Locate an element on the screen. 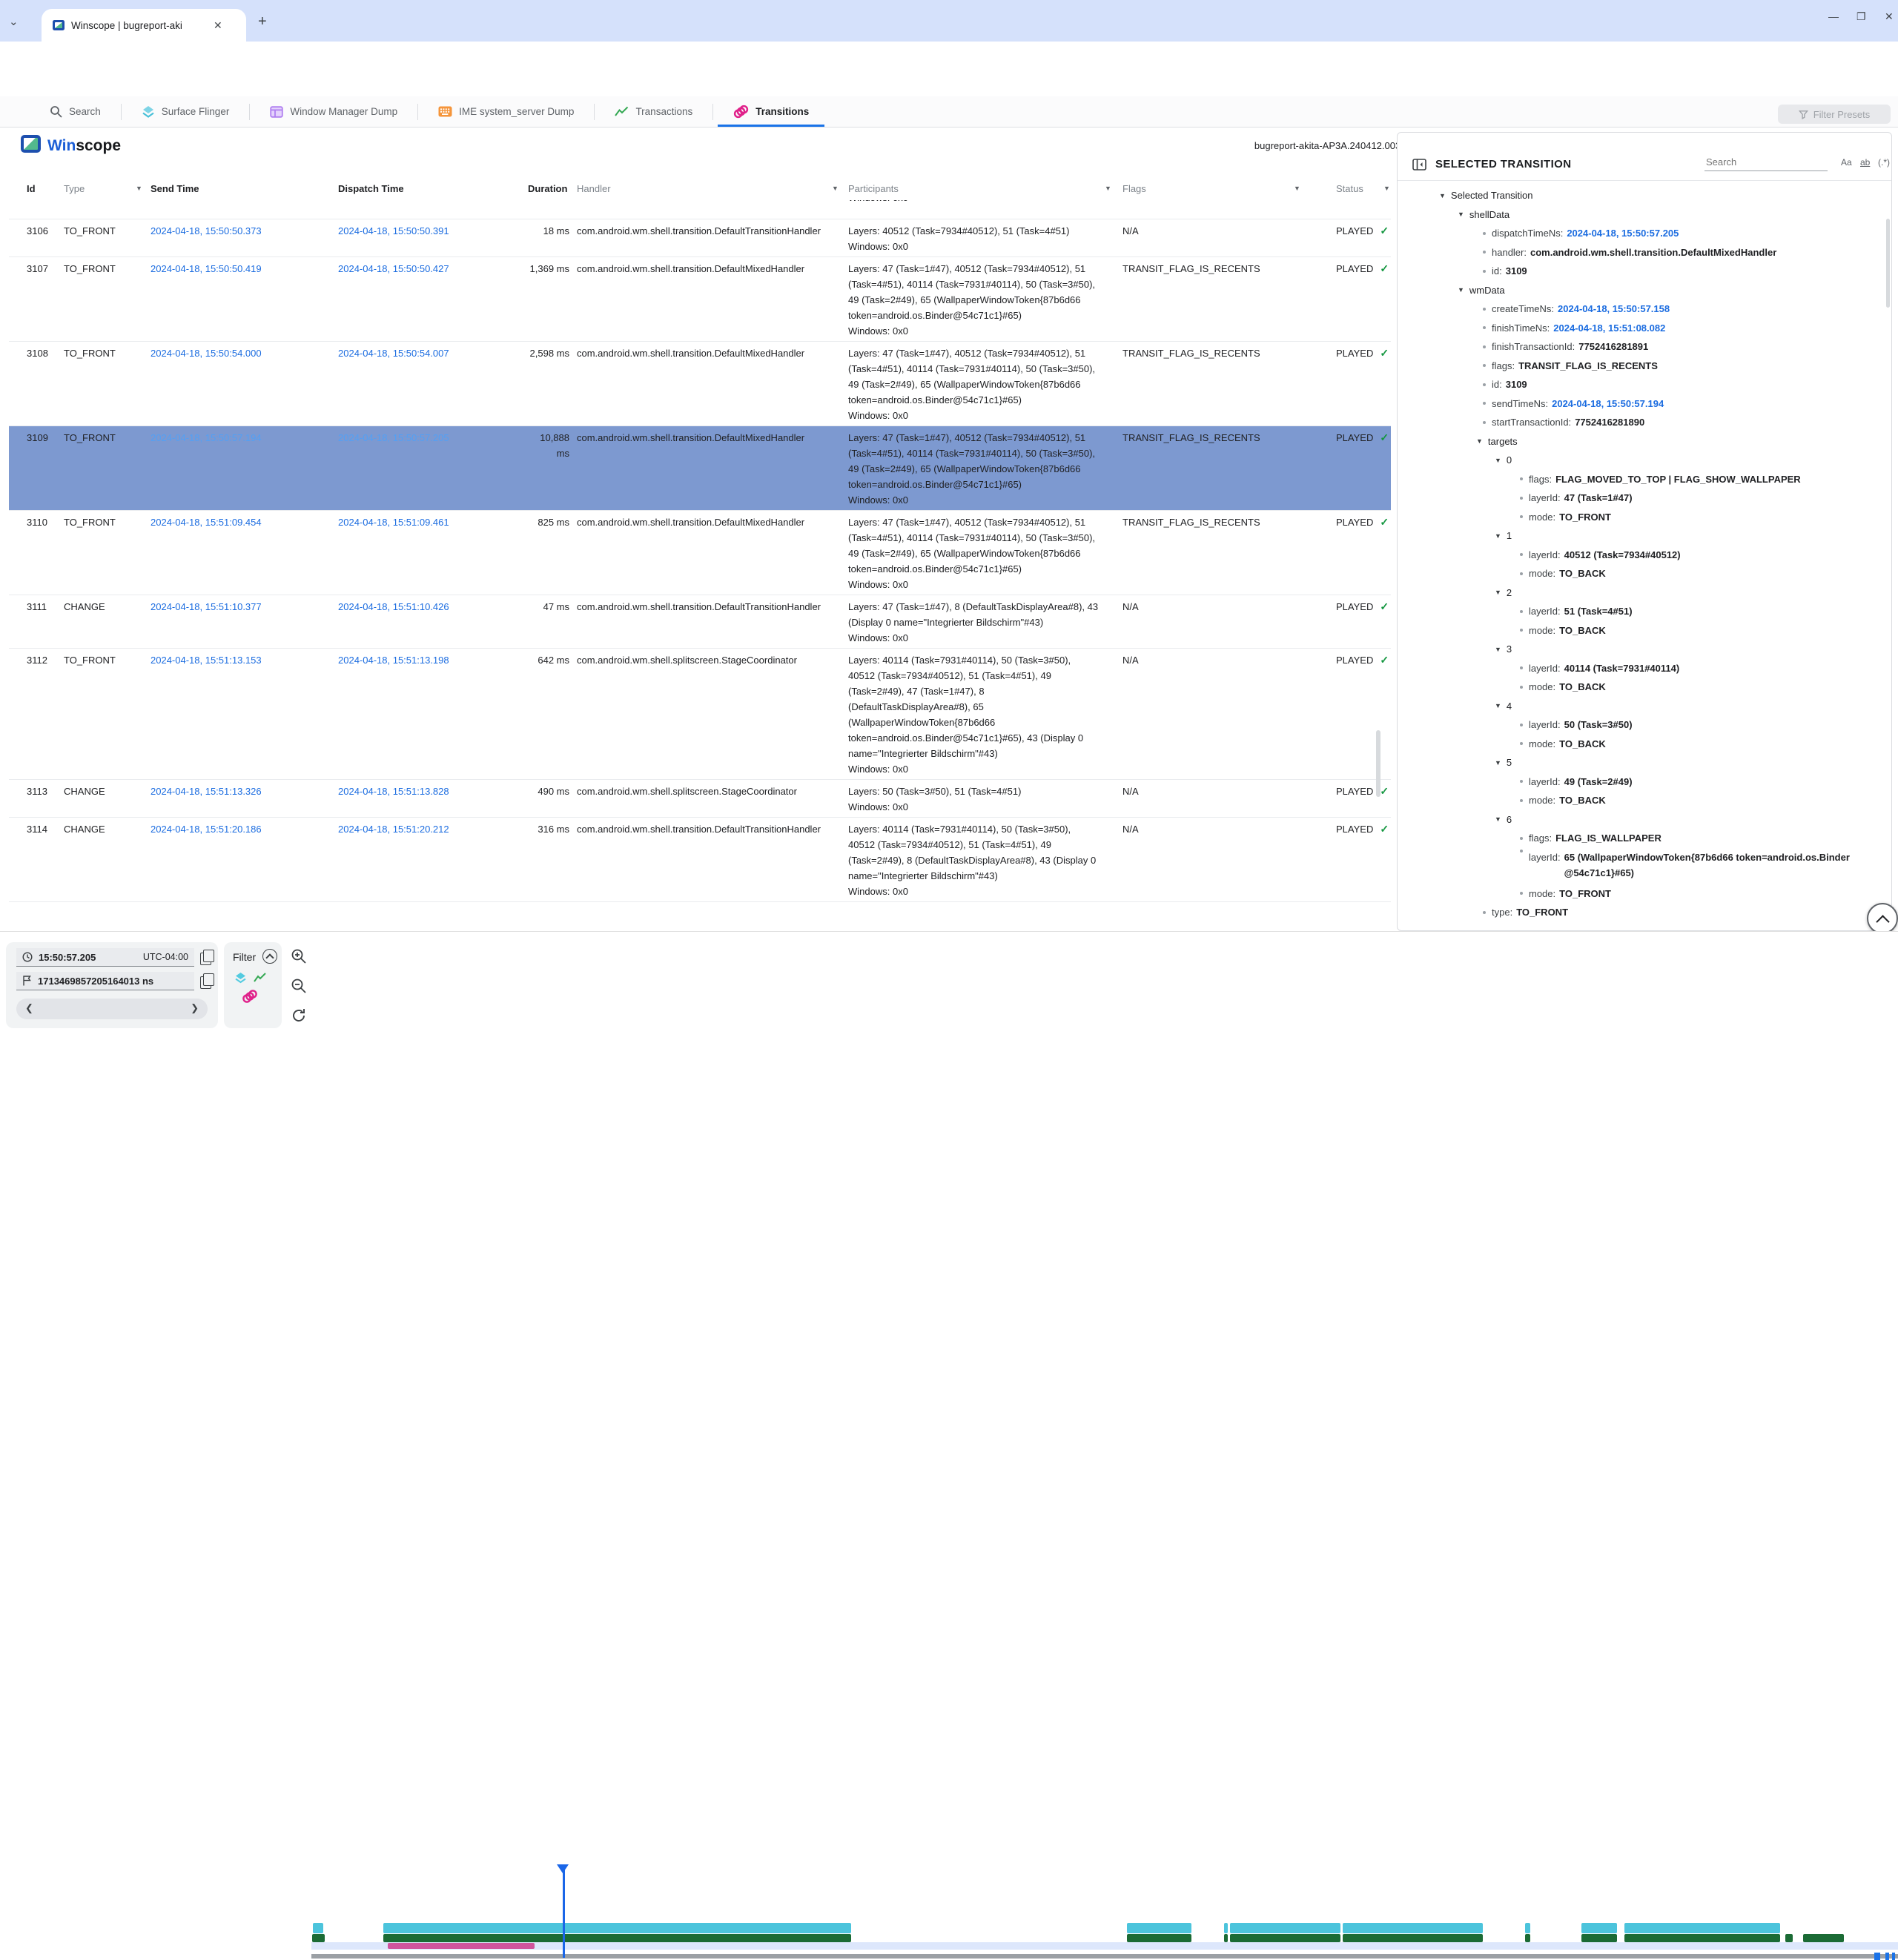 The width and height of the screenshot is (1898, 1960). window-minimize-icon: — is located at coordinates (1833, 16).